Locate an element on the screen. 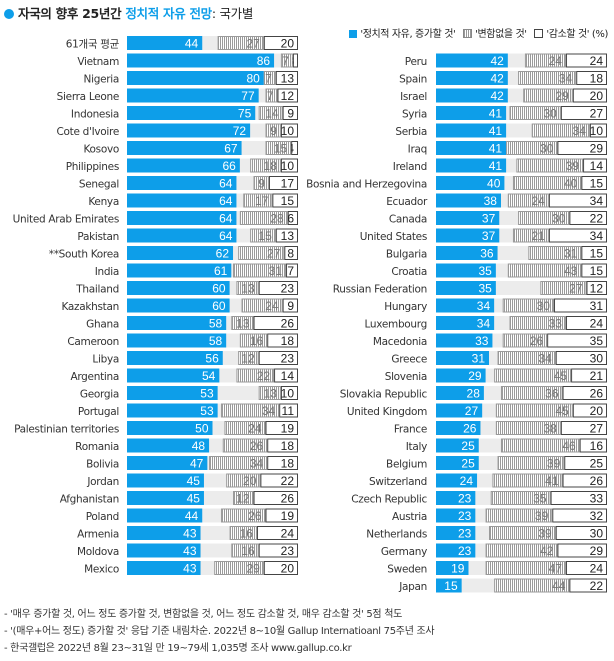 The image size is (614, 661). row-label: Peru is located at coordinates (416, 62).